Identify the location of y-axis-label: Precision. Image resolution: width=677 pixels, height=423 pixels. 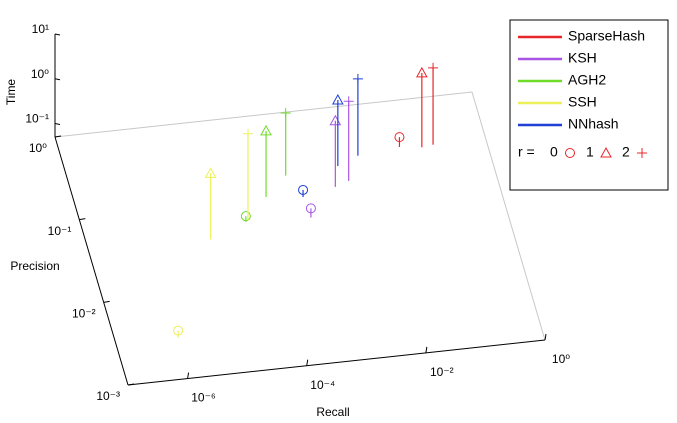
(34, 266).